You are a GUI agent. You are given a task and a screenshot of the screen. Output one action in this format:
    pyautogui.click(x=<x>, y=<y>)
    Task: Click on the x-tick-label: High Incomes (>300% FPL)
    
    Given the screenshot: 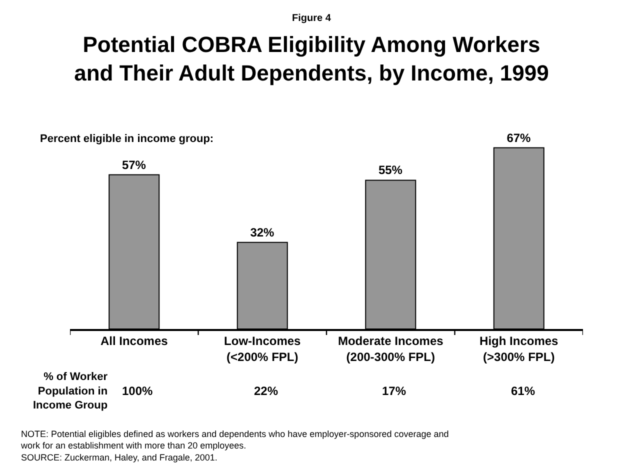 What is the action you would take?
    pyautogui.click(x=519, y=349)
    